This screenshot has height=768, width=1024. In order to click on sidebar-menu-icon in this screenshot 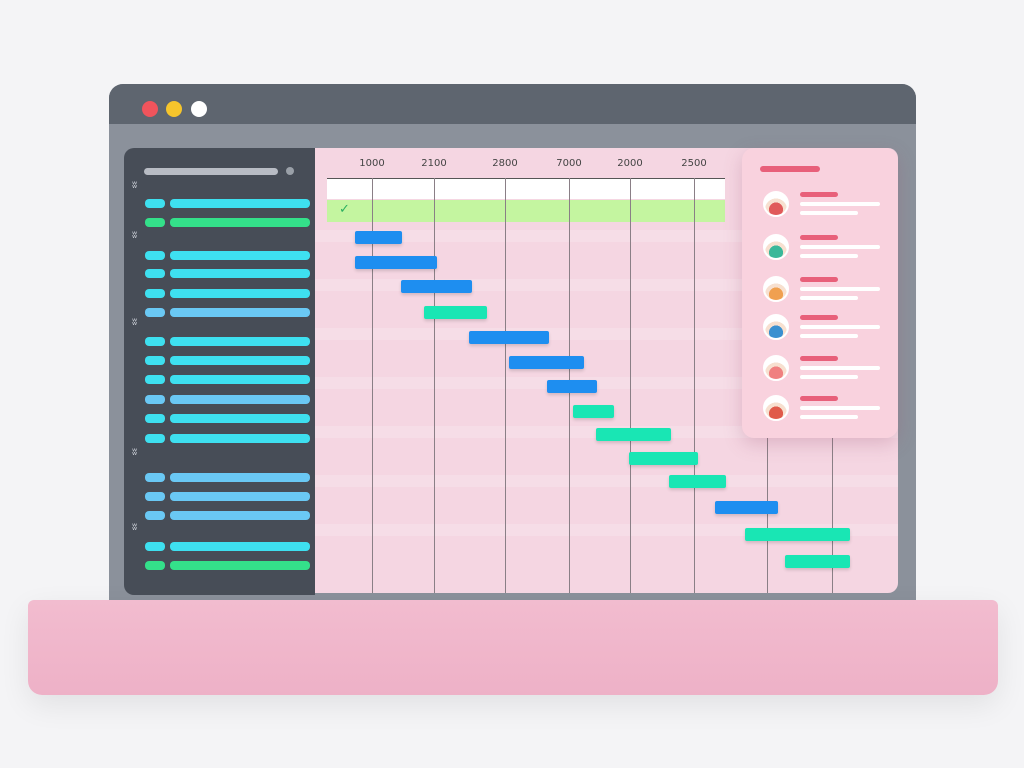, I will do `click(290, 171)`.